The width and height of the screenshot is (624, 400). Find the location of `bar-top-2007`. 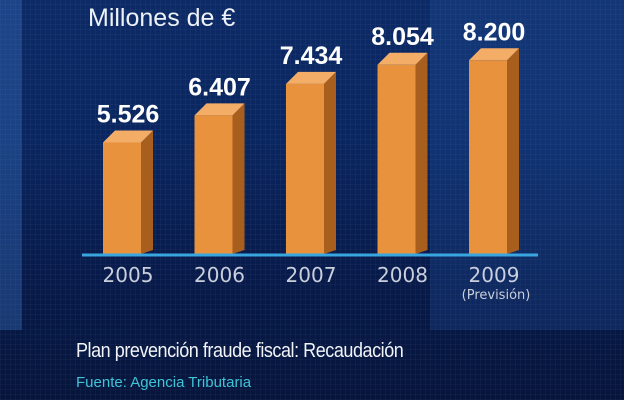

bar-top-2007 is located at coordinates (311, 77).